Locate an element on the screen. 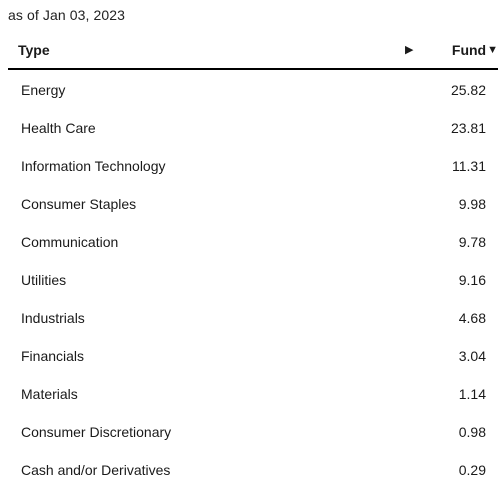  row-fund-value: 4.68 is located at coordinates (472, 318).